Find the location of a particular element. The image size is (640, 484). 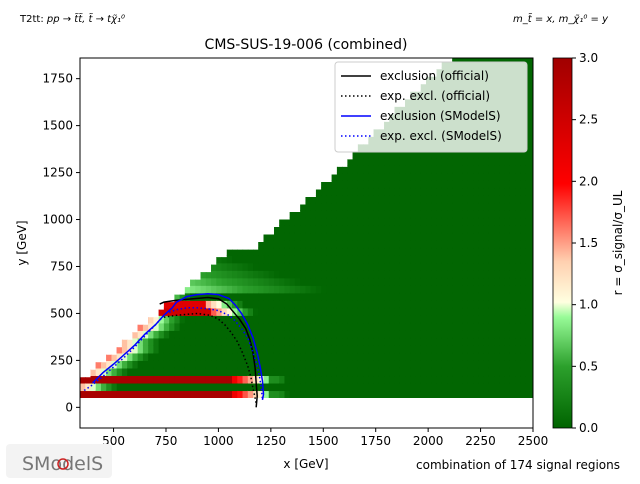

colorbar-ticks: 0.00.51.01.52.02.53.0 is located at coordinates (585, 243).